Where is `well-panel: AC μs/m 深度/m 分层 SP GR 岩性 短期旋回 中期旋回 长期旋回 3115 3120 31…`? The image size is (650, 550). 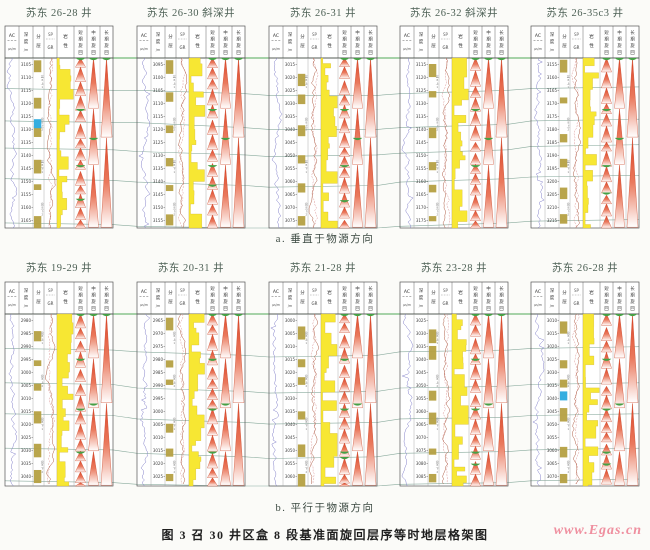 well-panel: AC μs/m 深度/m 分层 SP GR 岩性 短期旋回 中期旋回 长期旋回 3115 3120 31… is located at coordinates (454, 127).